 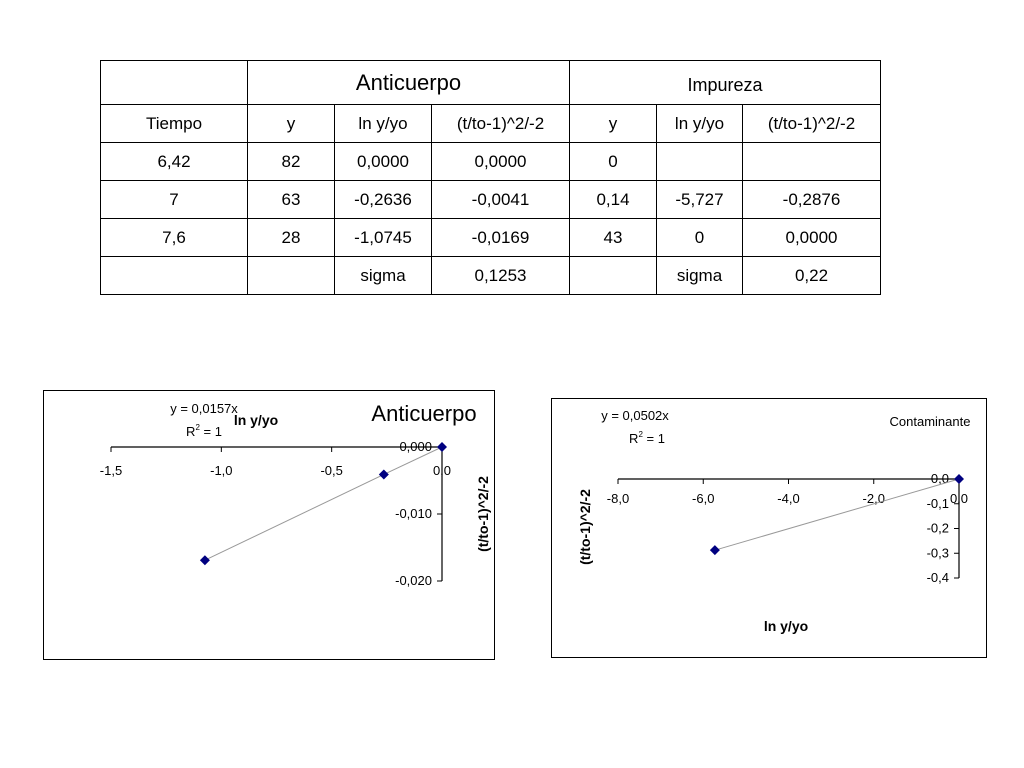 What do you see at coordinates (500, 237) in the screenshot?
I see `table-cell: -0,0169` at bounding box center [500, 237].